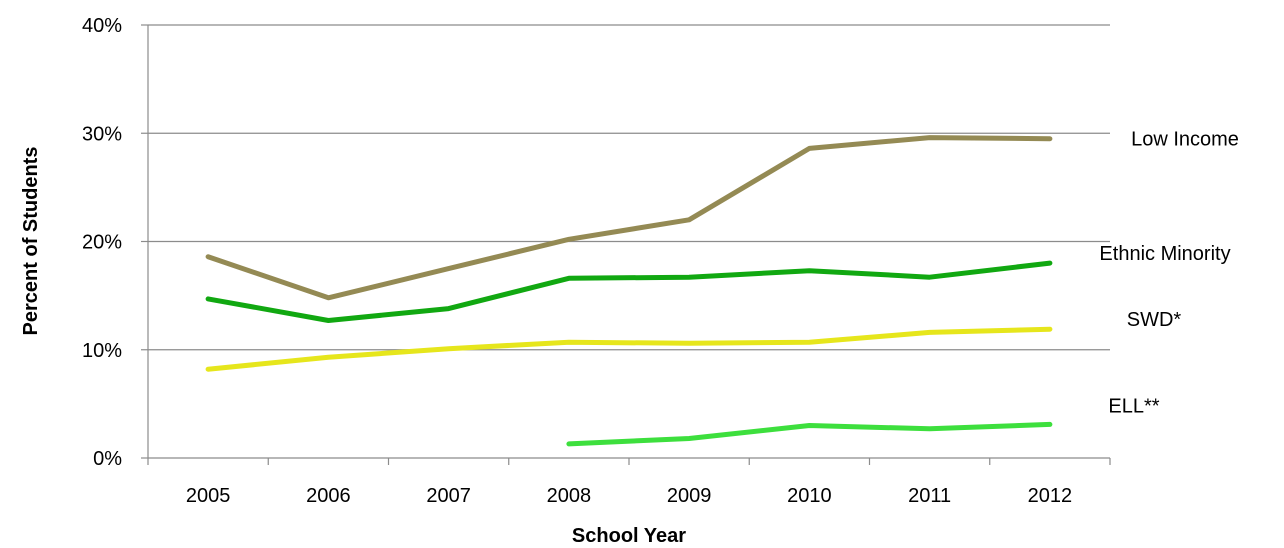  What do you see at coordinates (629, 536) in the screenshot?
I see `x-axis-title: School Year` at bounding box center [629, 536].